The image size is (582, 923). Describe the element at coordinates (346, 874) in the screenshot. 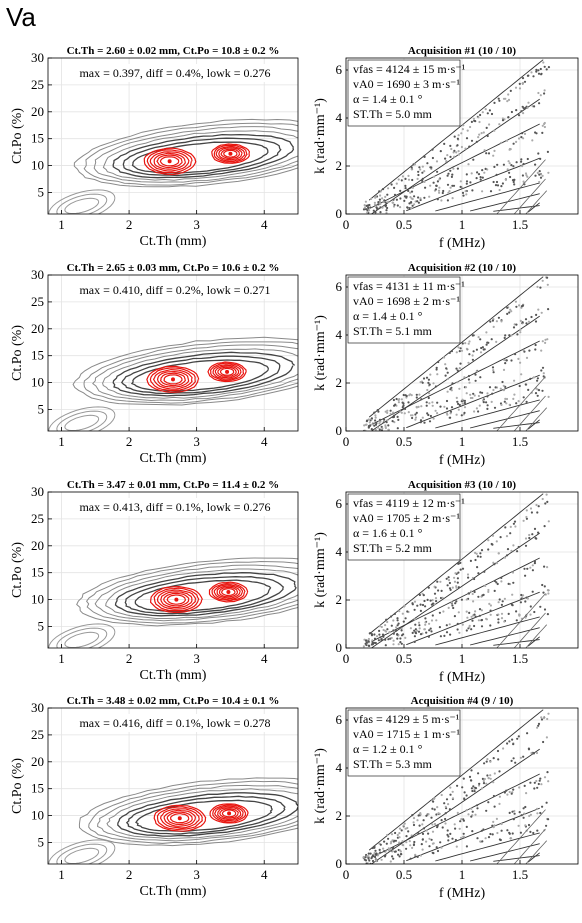

I see `x-tick-label: 0` at that location.